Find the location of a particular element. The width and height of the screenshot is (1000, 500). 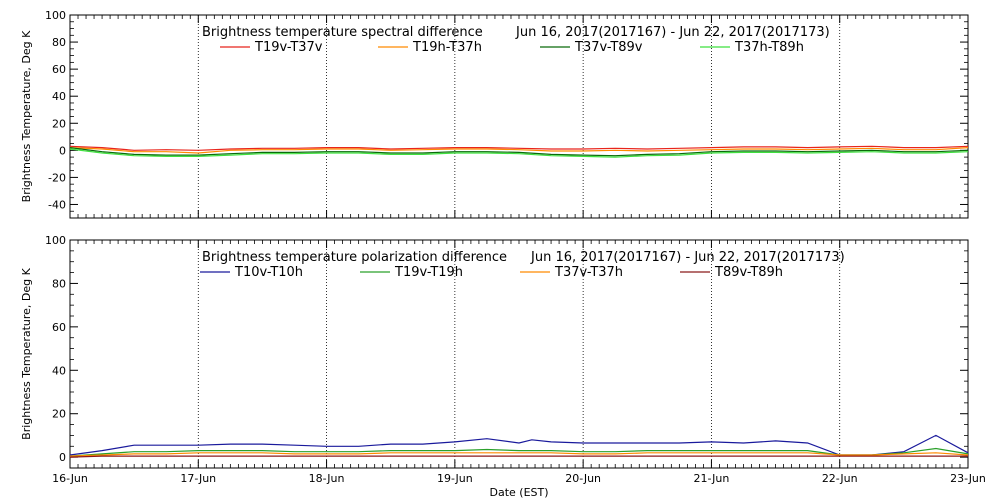

series-line-T37v-T37h is located at coordinates (519, 454).